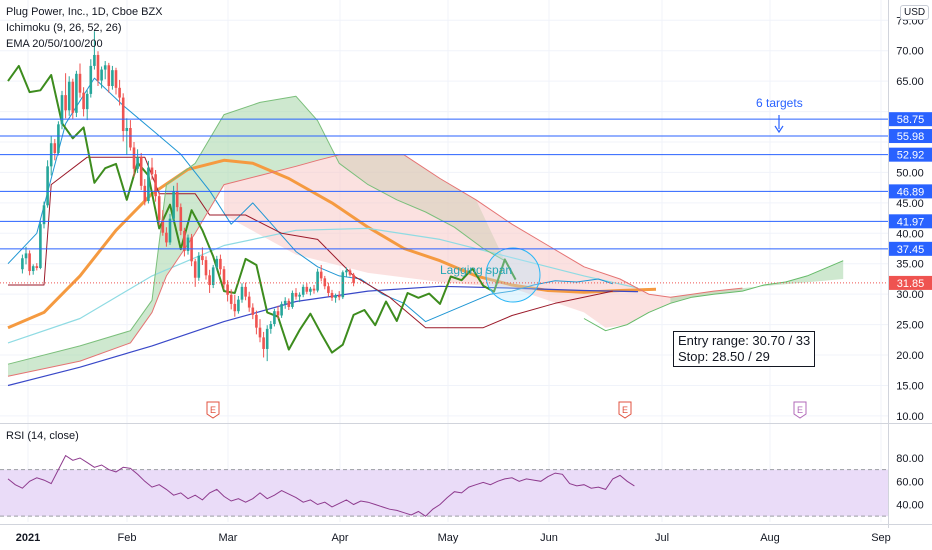 This screenshot has height=550, width=932. What do you see at coordinates (911, 156) in the screenshot?
I see `target-label: 52.92` at bounding box center [911, 156].